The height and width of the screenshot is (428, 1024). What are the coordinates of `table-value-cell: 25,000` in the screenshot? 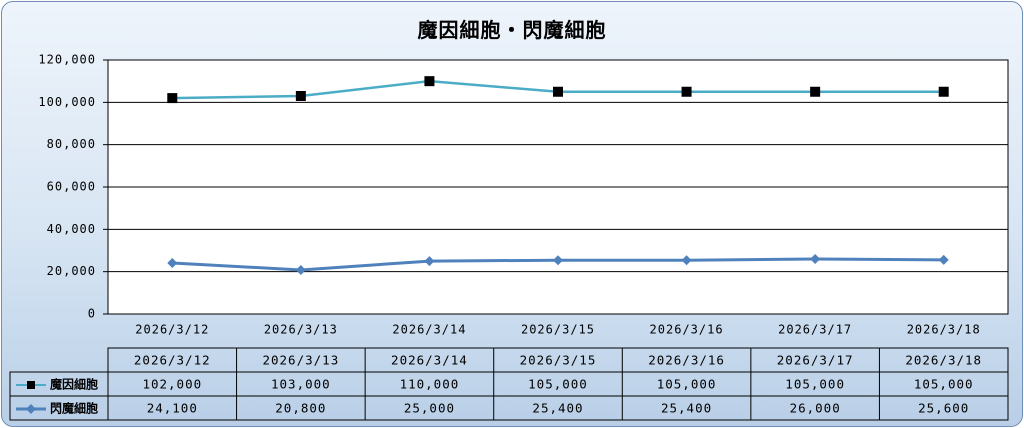 It's located at (429, 408).